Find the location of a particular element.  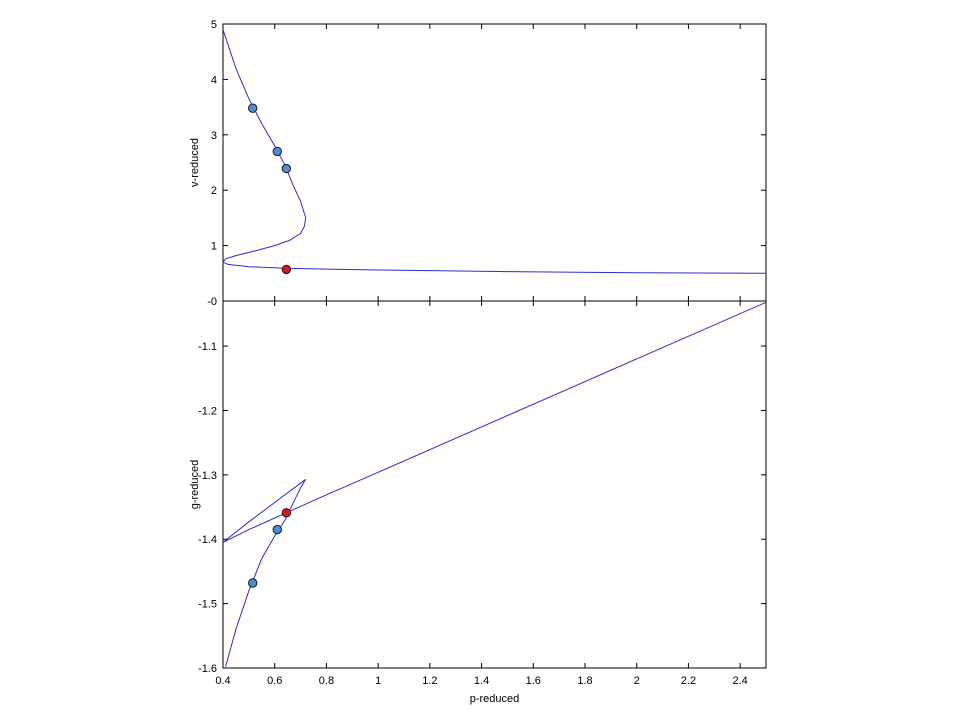

x-axis-label: p-reduced is located at coordinates (495, 699).